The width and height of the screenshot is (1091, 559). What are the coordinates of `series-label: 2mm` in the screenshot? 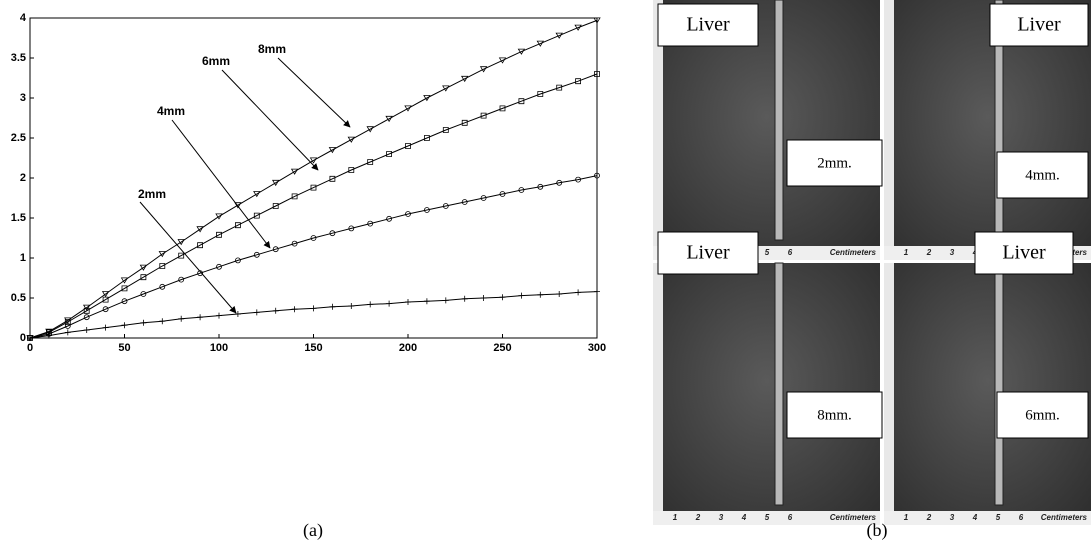 It's located at (152, 194).